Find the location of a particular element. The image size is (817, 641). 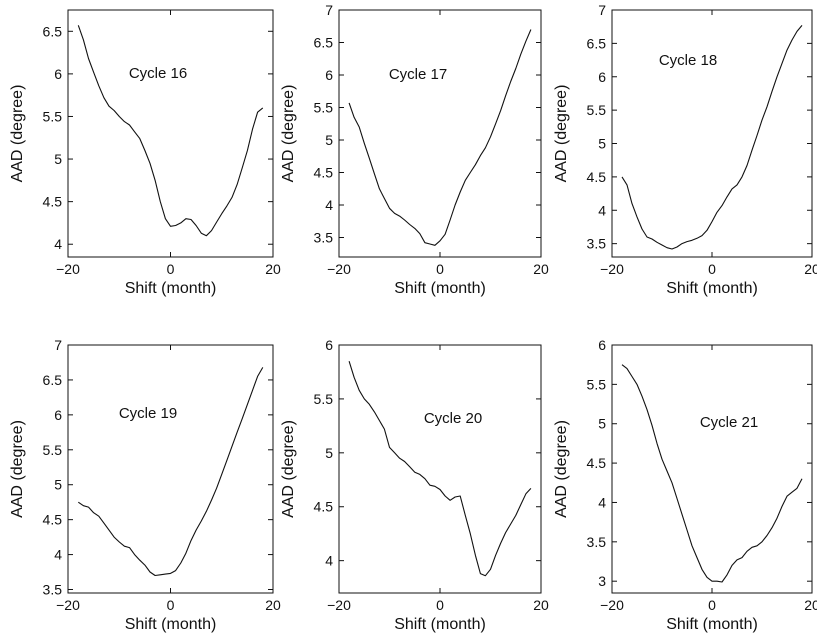

panel-title: Cycle 19 is located at coordinates (148, 413).